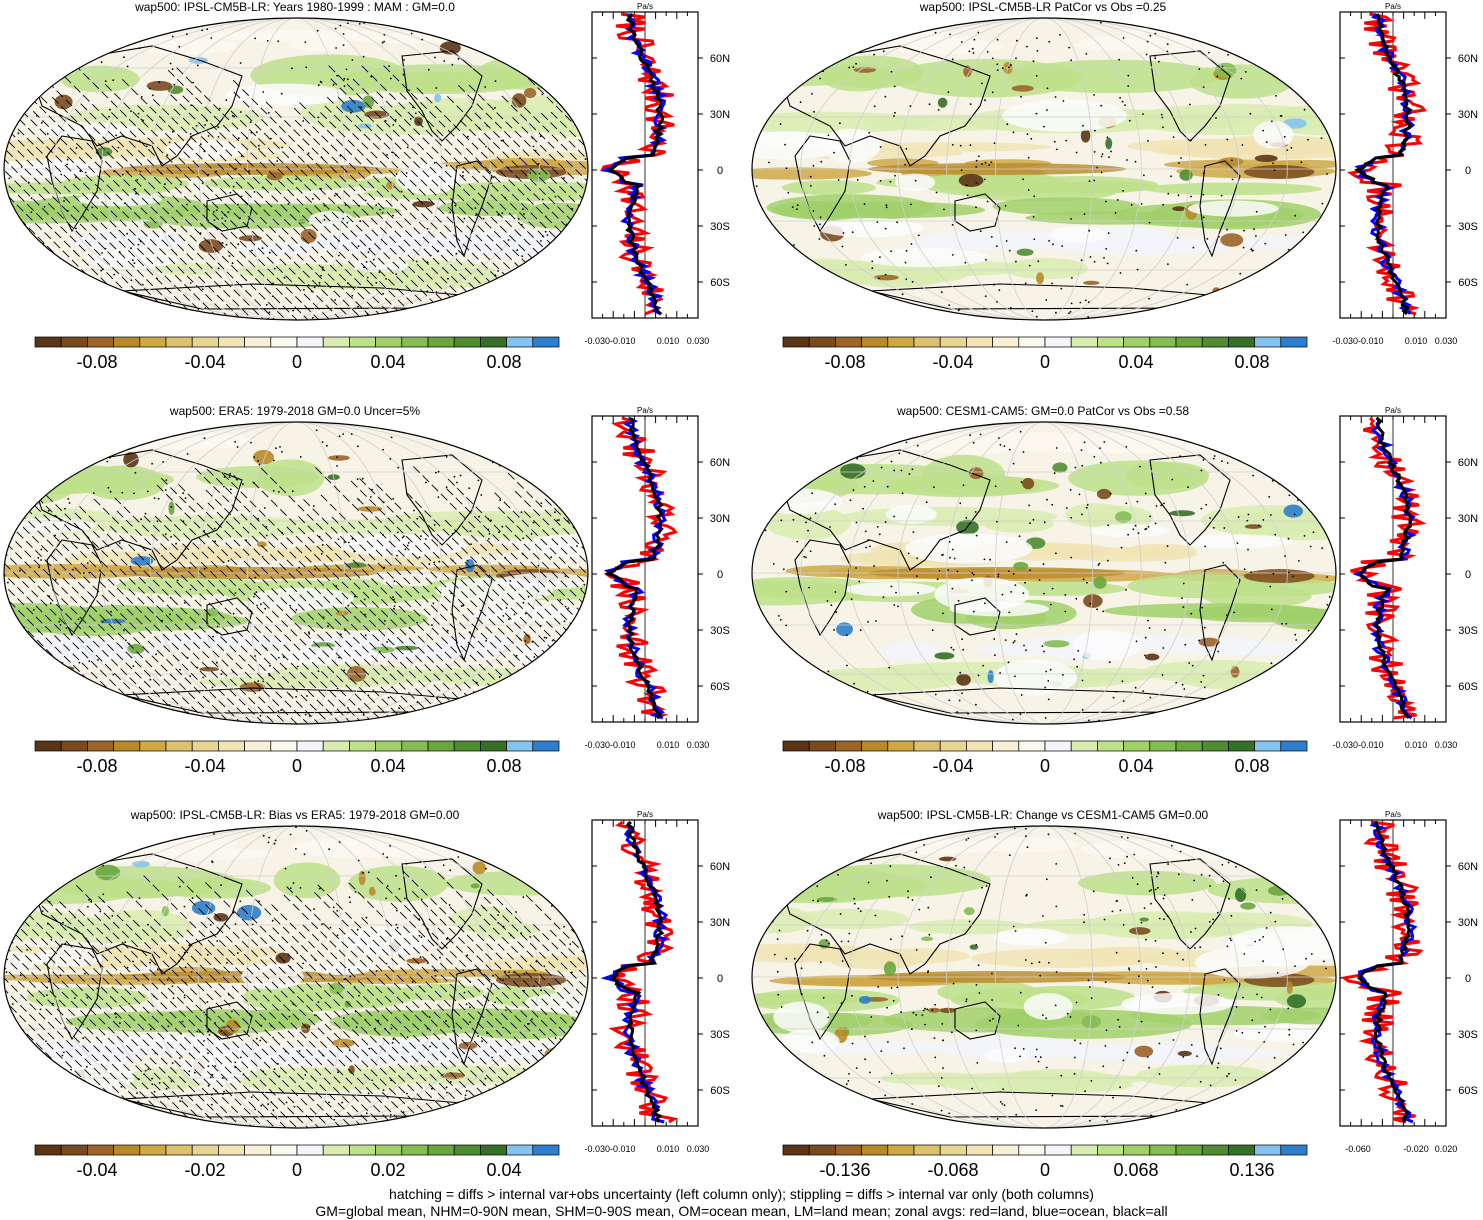 The image size is (1483, 1220). I want to click on colorbar-label: -0.02, so click(204, 1170).